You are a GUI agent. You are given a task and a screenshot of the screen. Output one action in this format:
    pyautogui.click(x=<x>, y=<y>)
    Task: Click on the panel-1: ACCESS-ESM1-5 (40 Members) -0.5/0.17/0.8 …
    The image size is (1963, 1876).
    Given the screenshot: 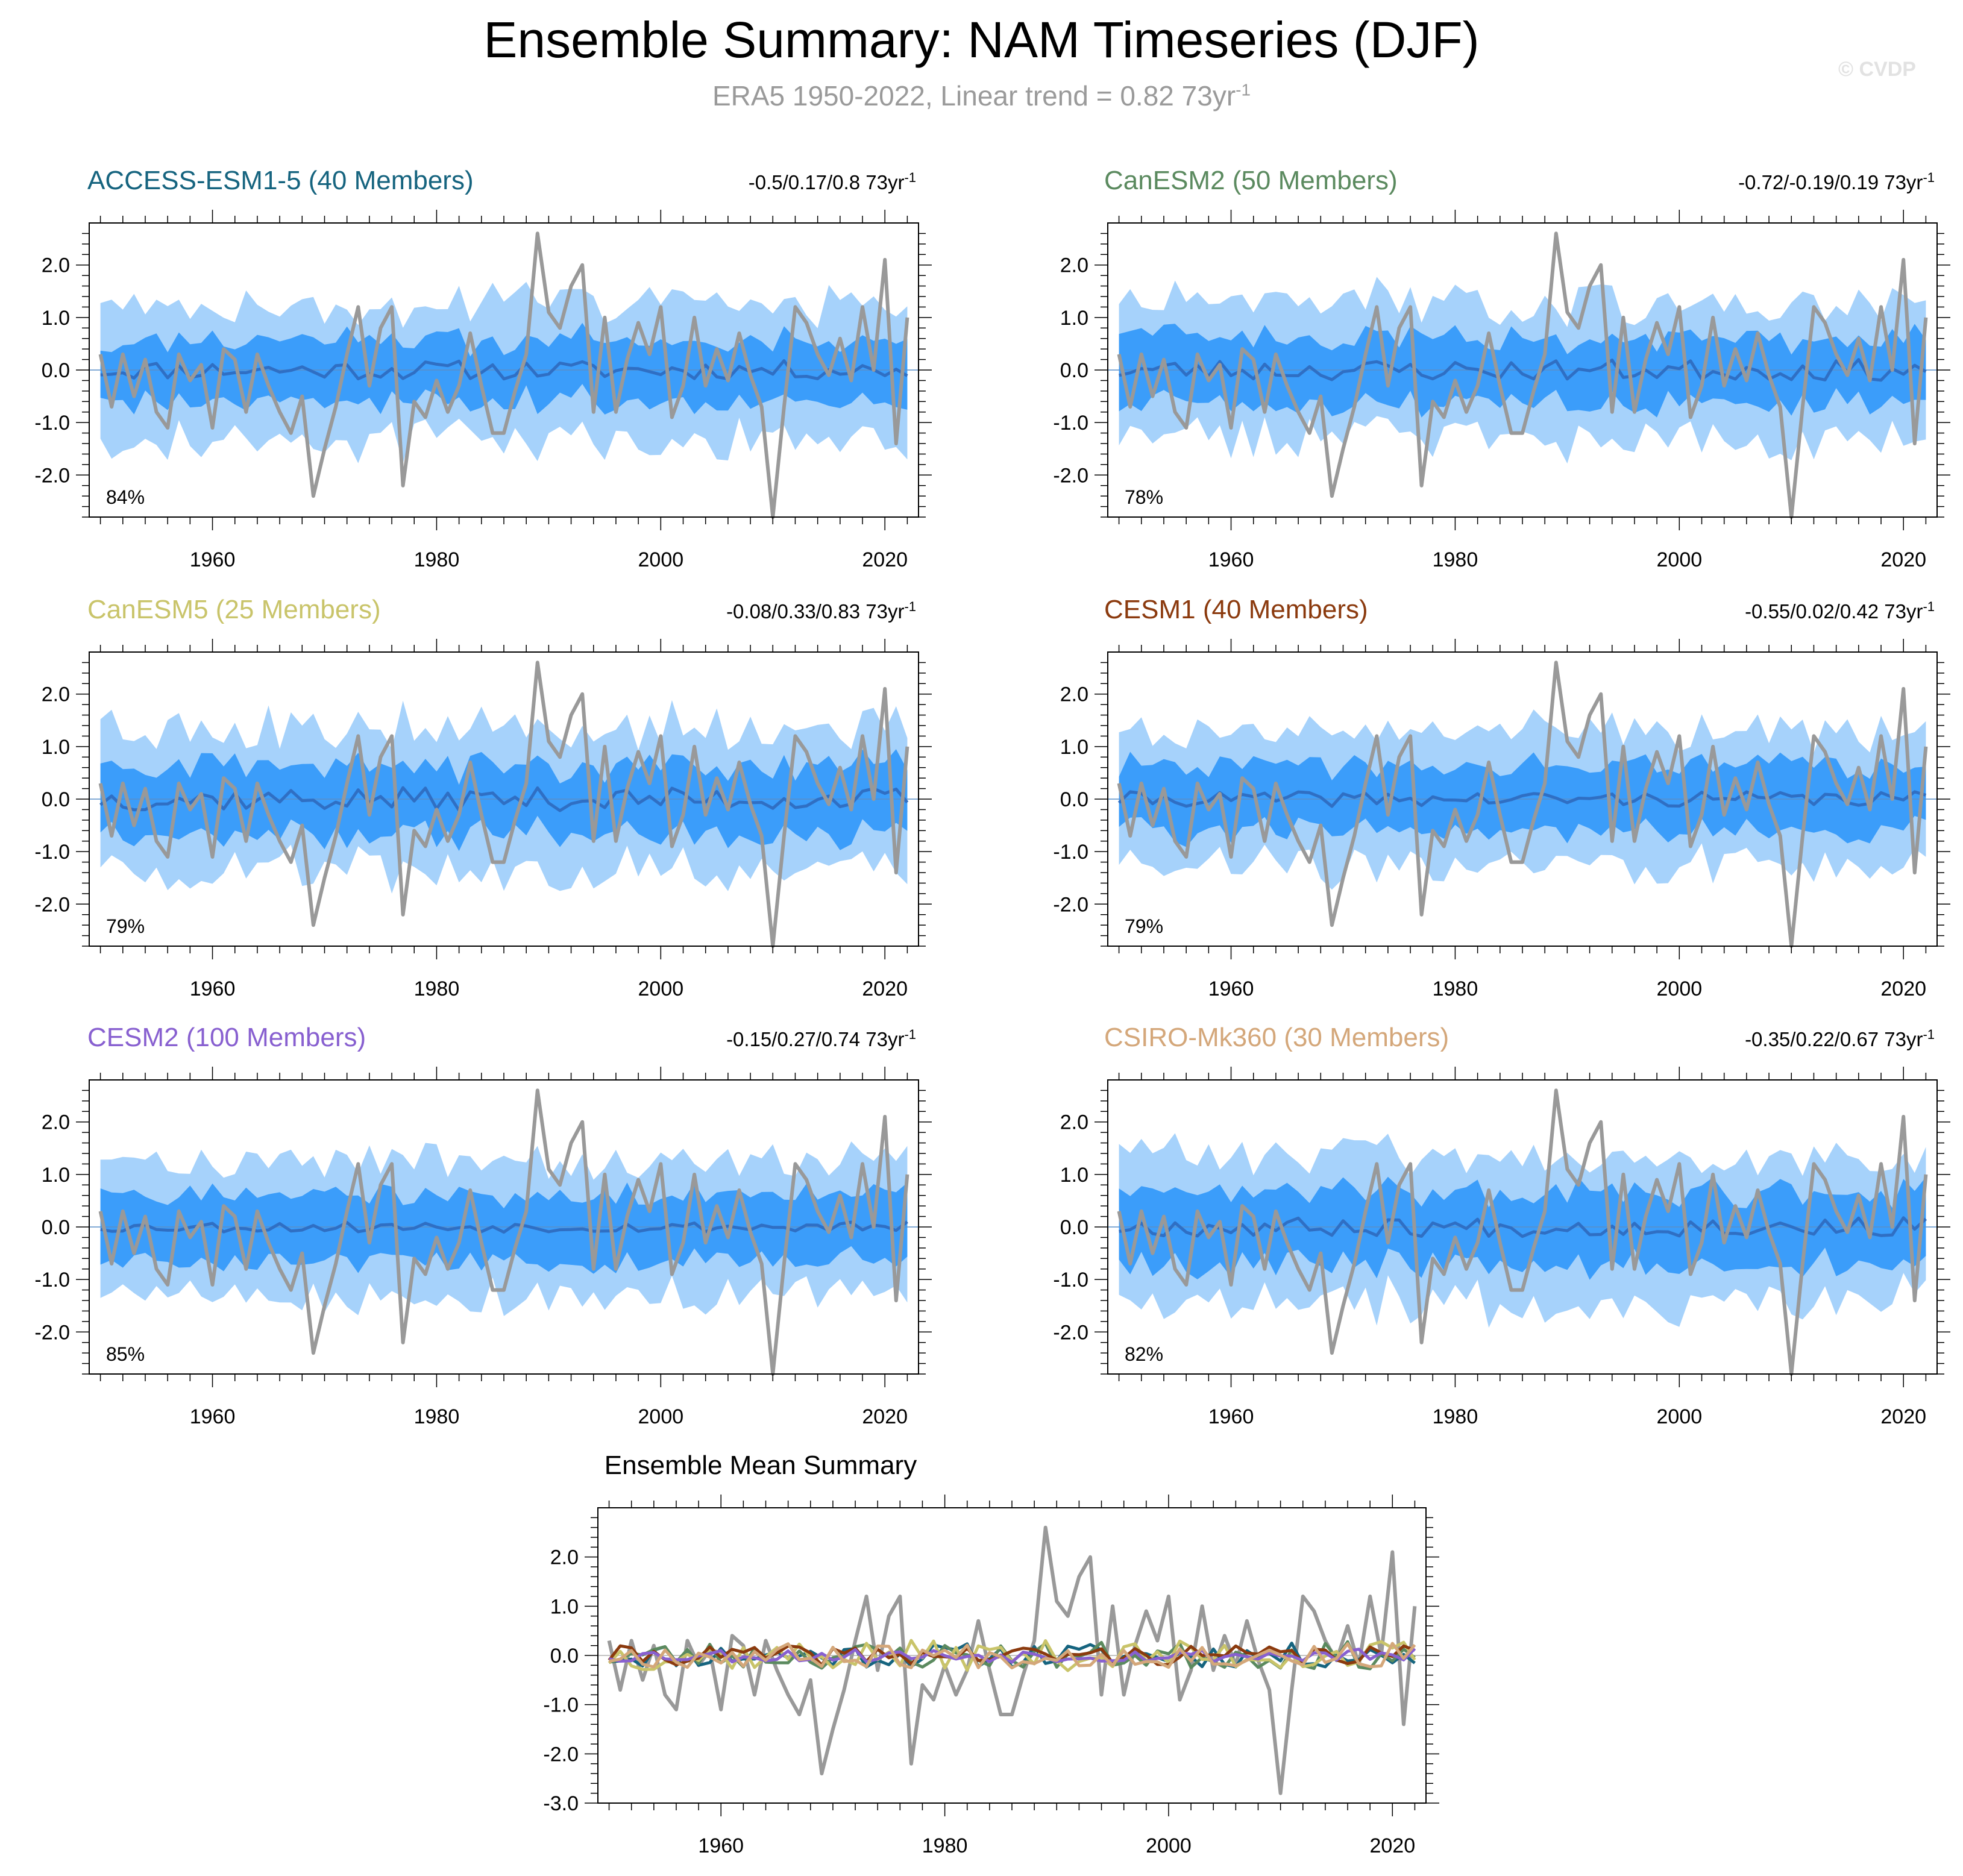 What is the action you would take?
    pyautogui.click(x=483, y=368)
    